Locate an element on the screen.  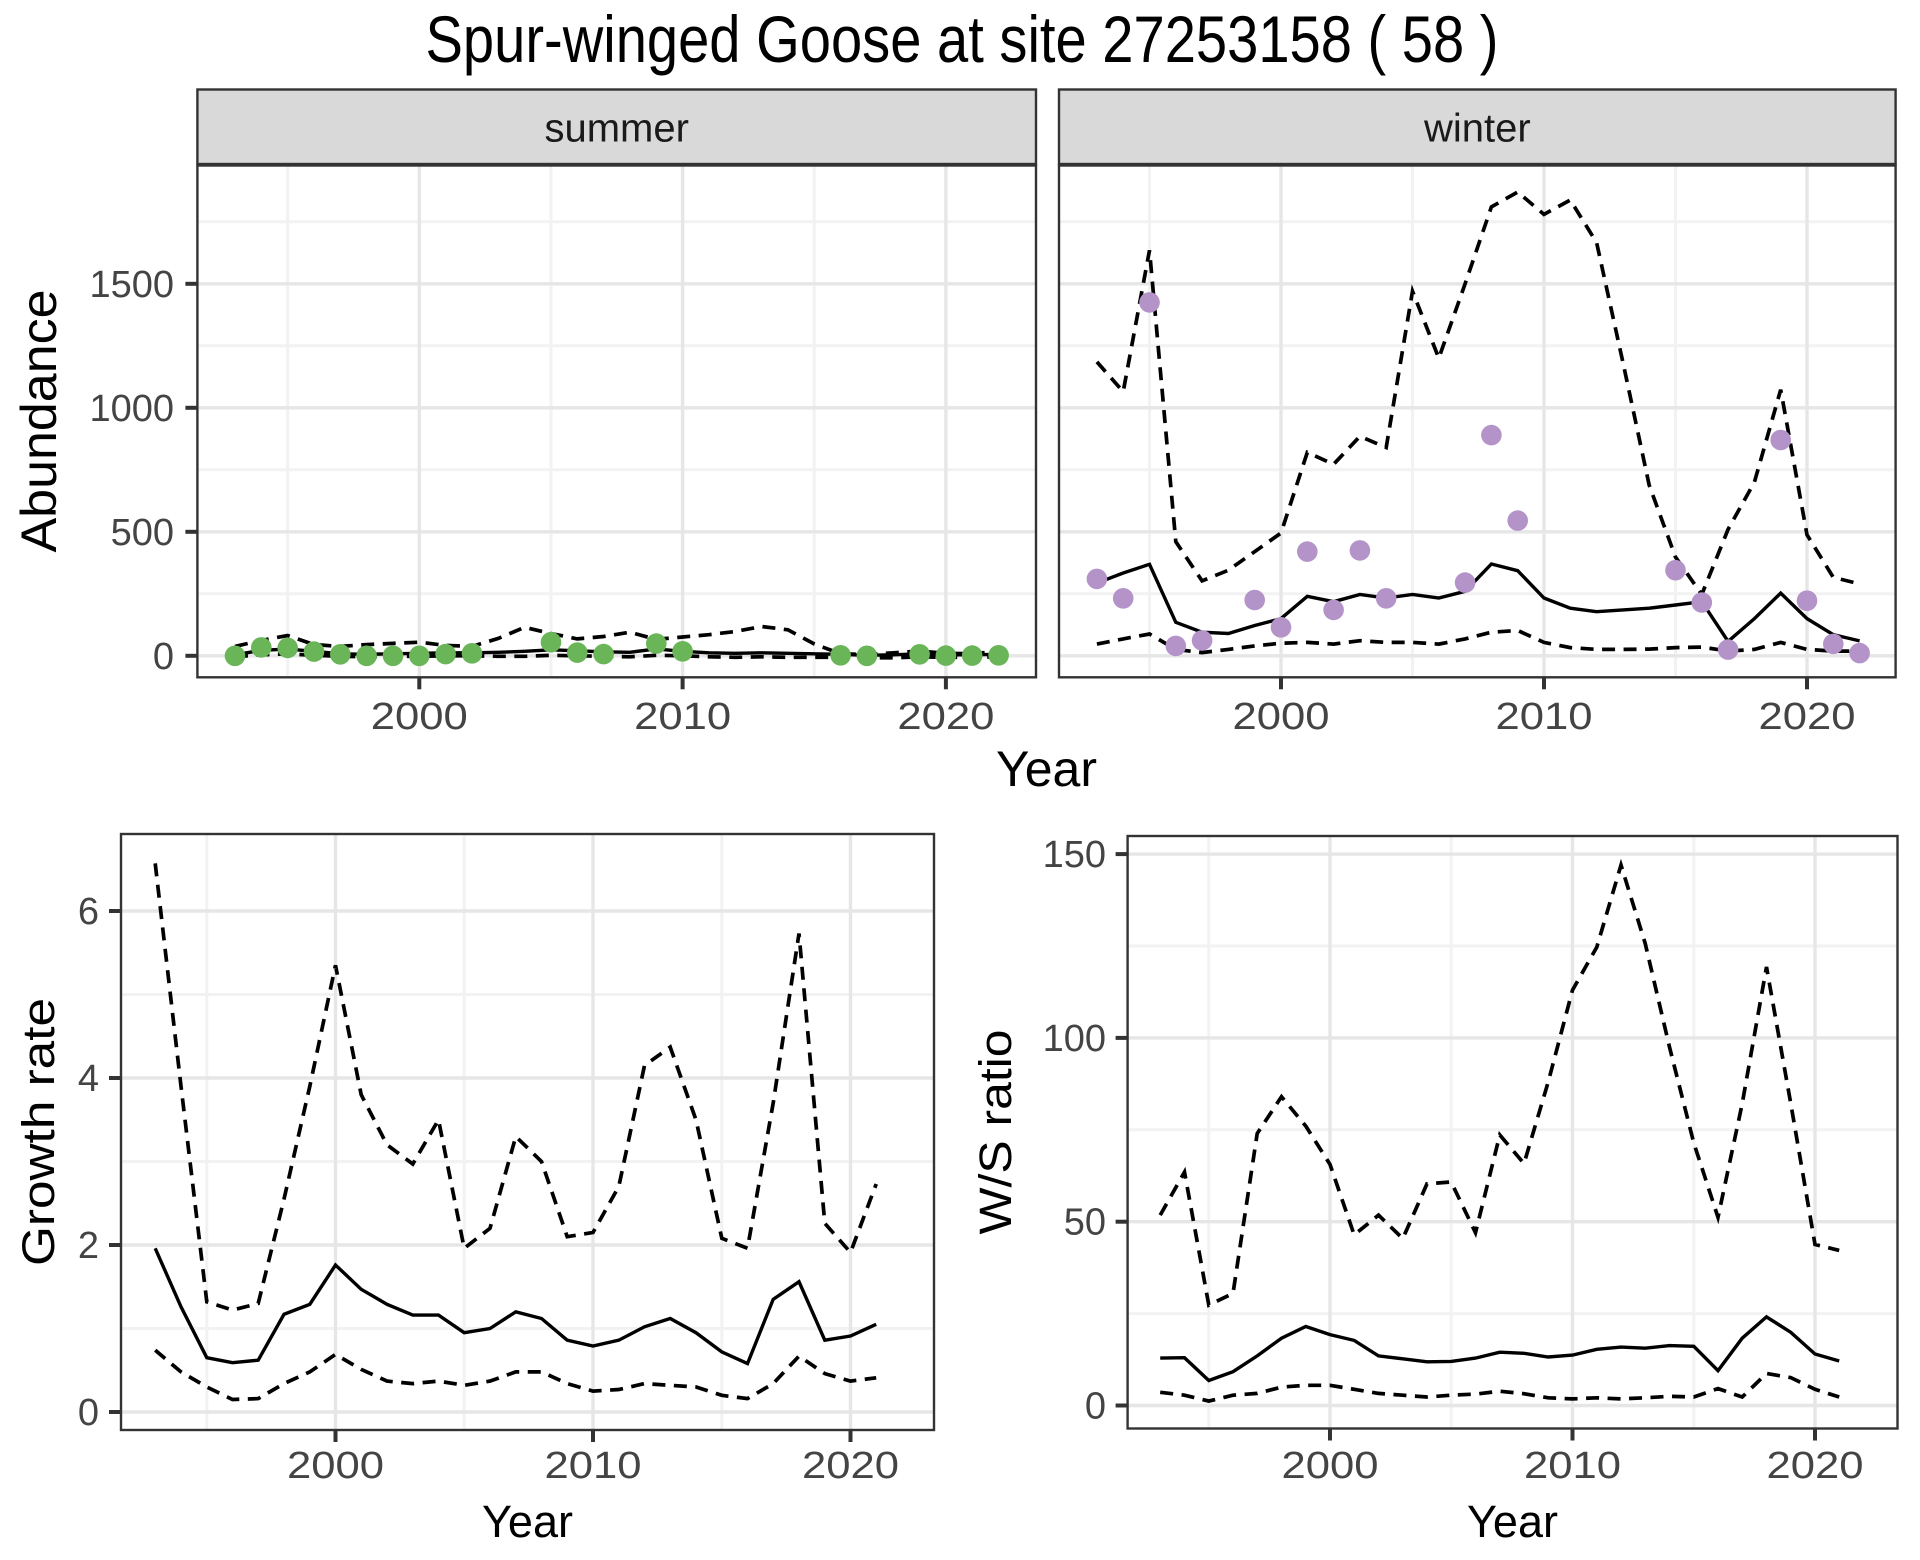
svg-text: 500 is located at coordinates (142, 533).